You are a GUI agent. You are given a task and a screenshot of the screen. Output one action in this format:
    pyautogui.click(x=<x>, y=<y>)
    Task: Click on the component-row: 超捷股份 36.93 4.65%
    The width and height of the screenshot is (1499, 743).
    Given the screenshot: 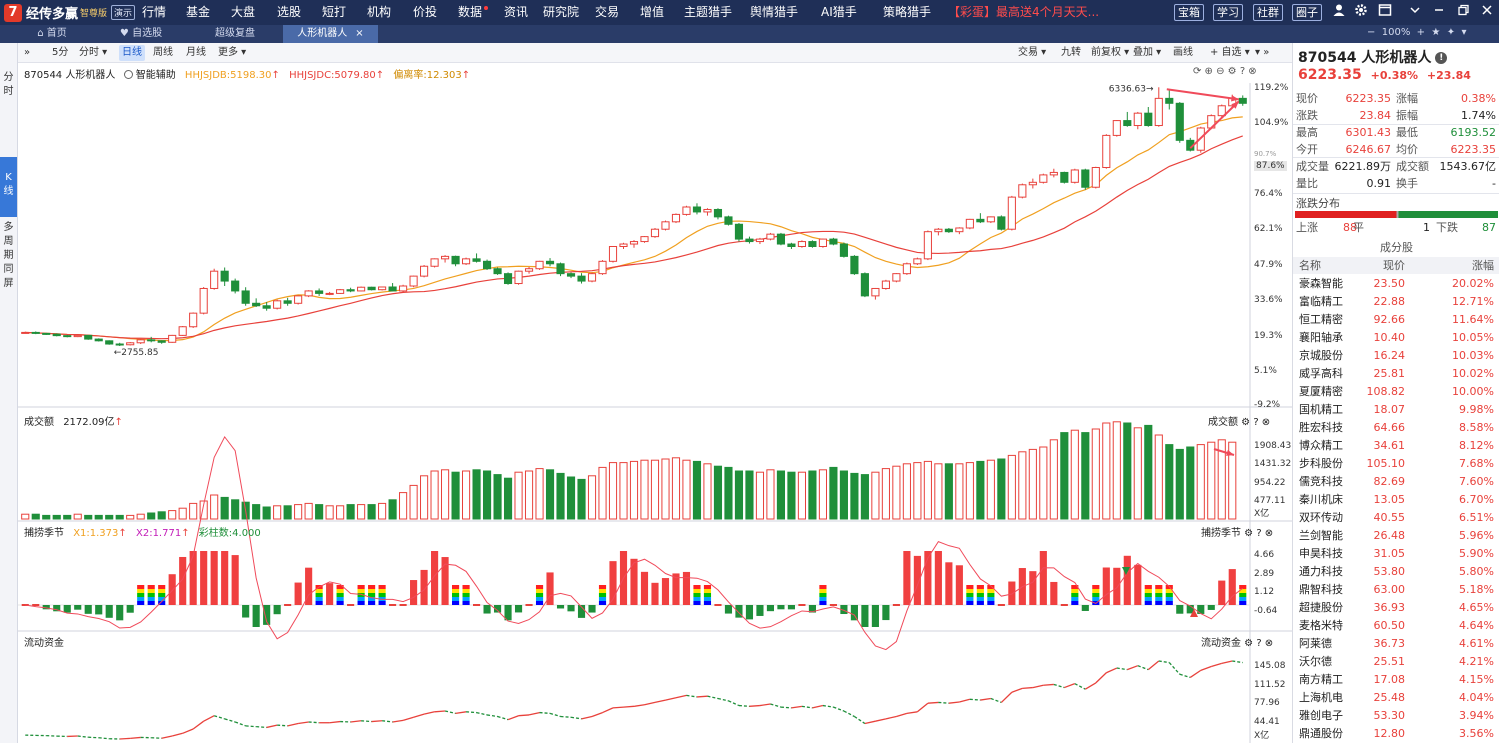 What is the action you would take?
    pyautogui.click(x=1396, y=608)
    